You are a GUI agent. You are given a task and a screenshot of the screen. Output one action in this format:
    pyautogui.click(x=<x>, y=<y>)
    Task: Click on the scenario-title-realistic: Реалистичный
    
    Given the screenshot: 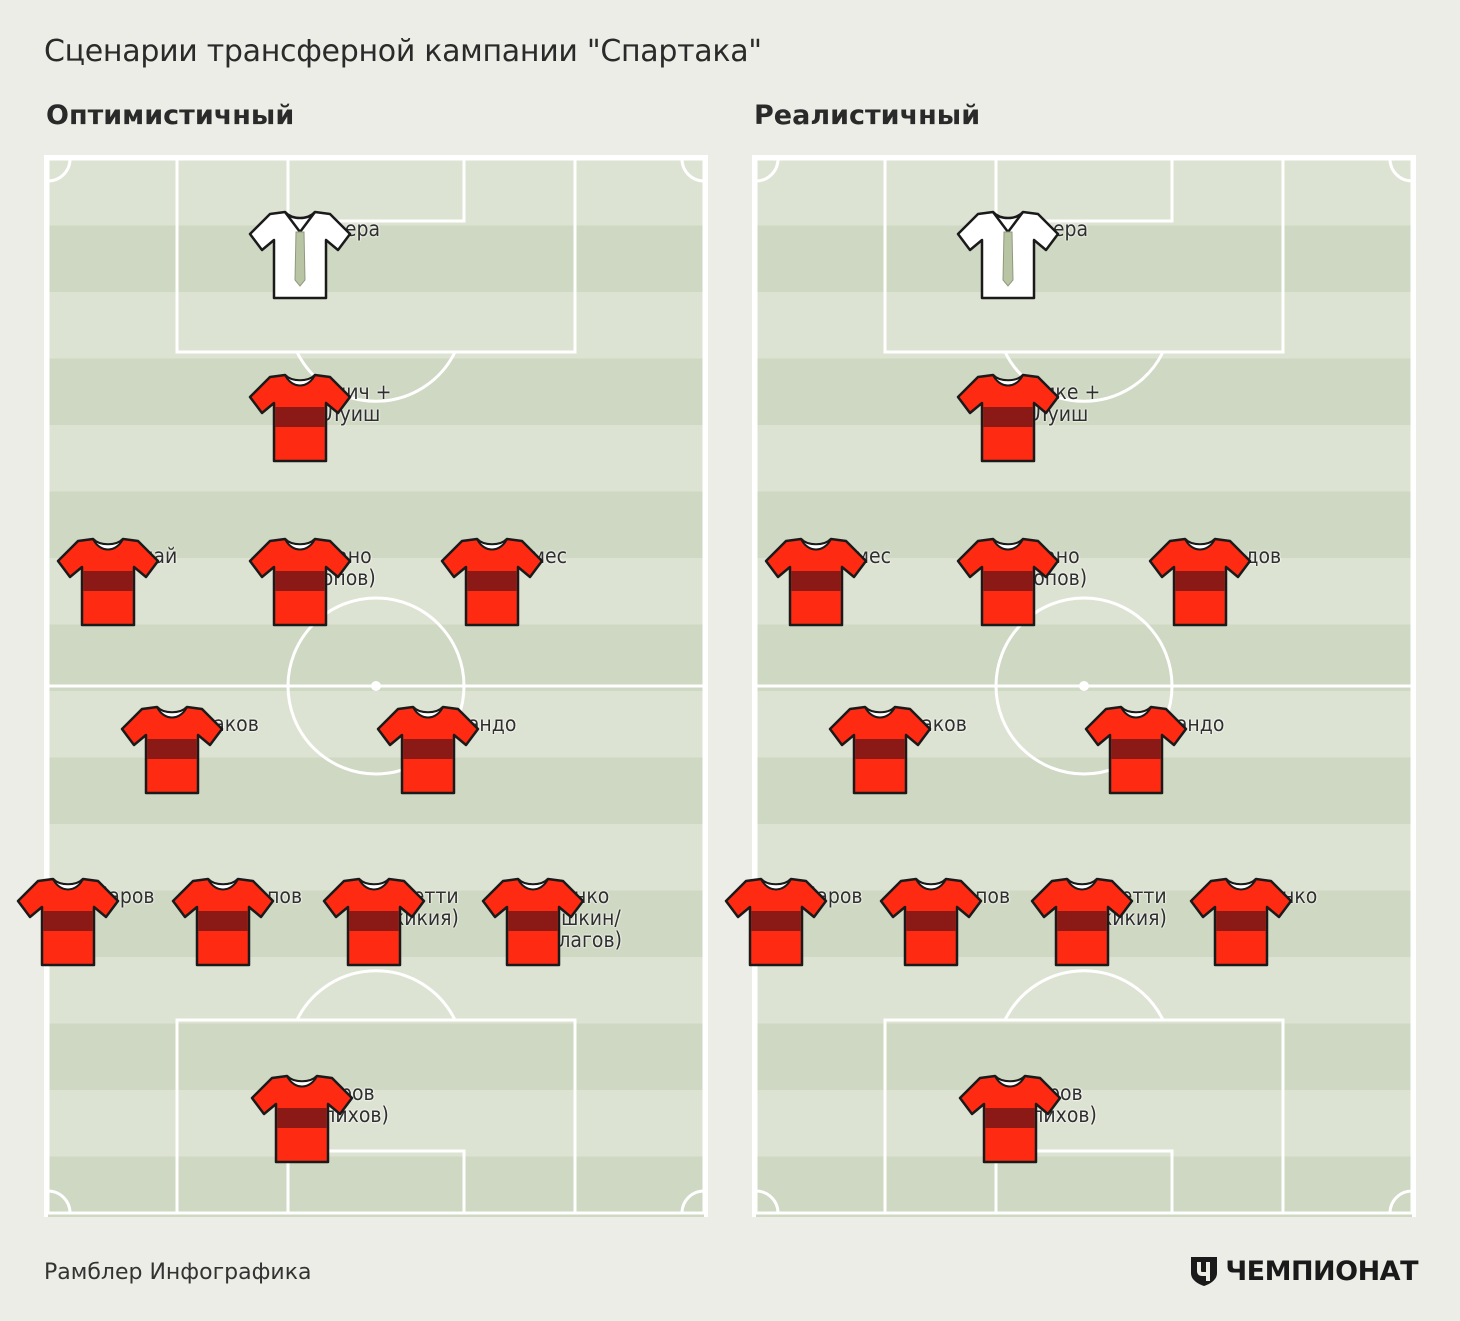 What is the action you would take?
    pyautogui.click(x=867, y=115)
    